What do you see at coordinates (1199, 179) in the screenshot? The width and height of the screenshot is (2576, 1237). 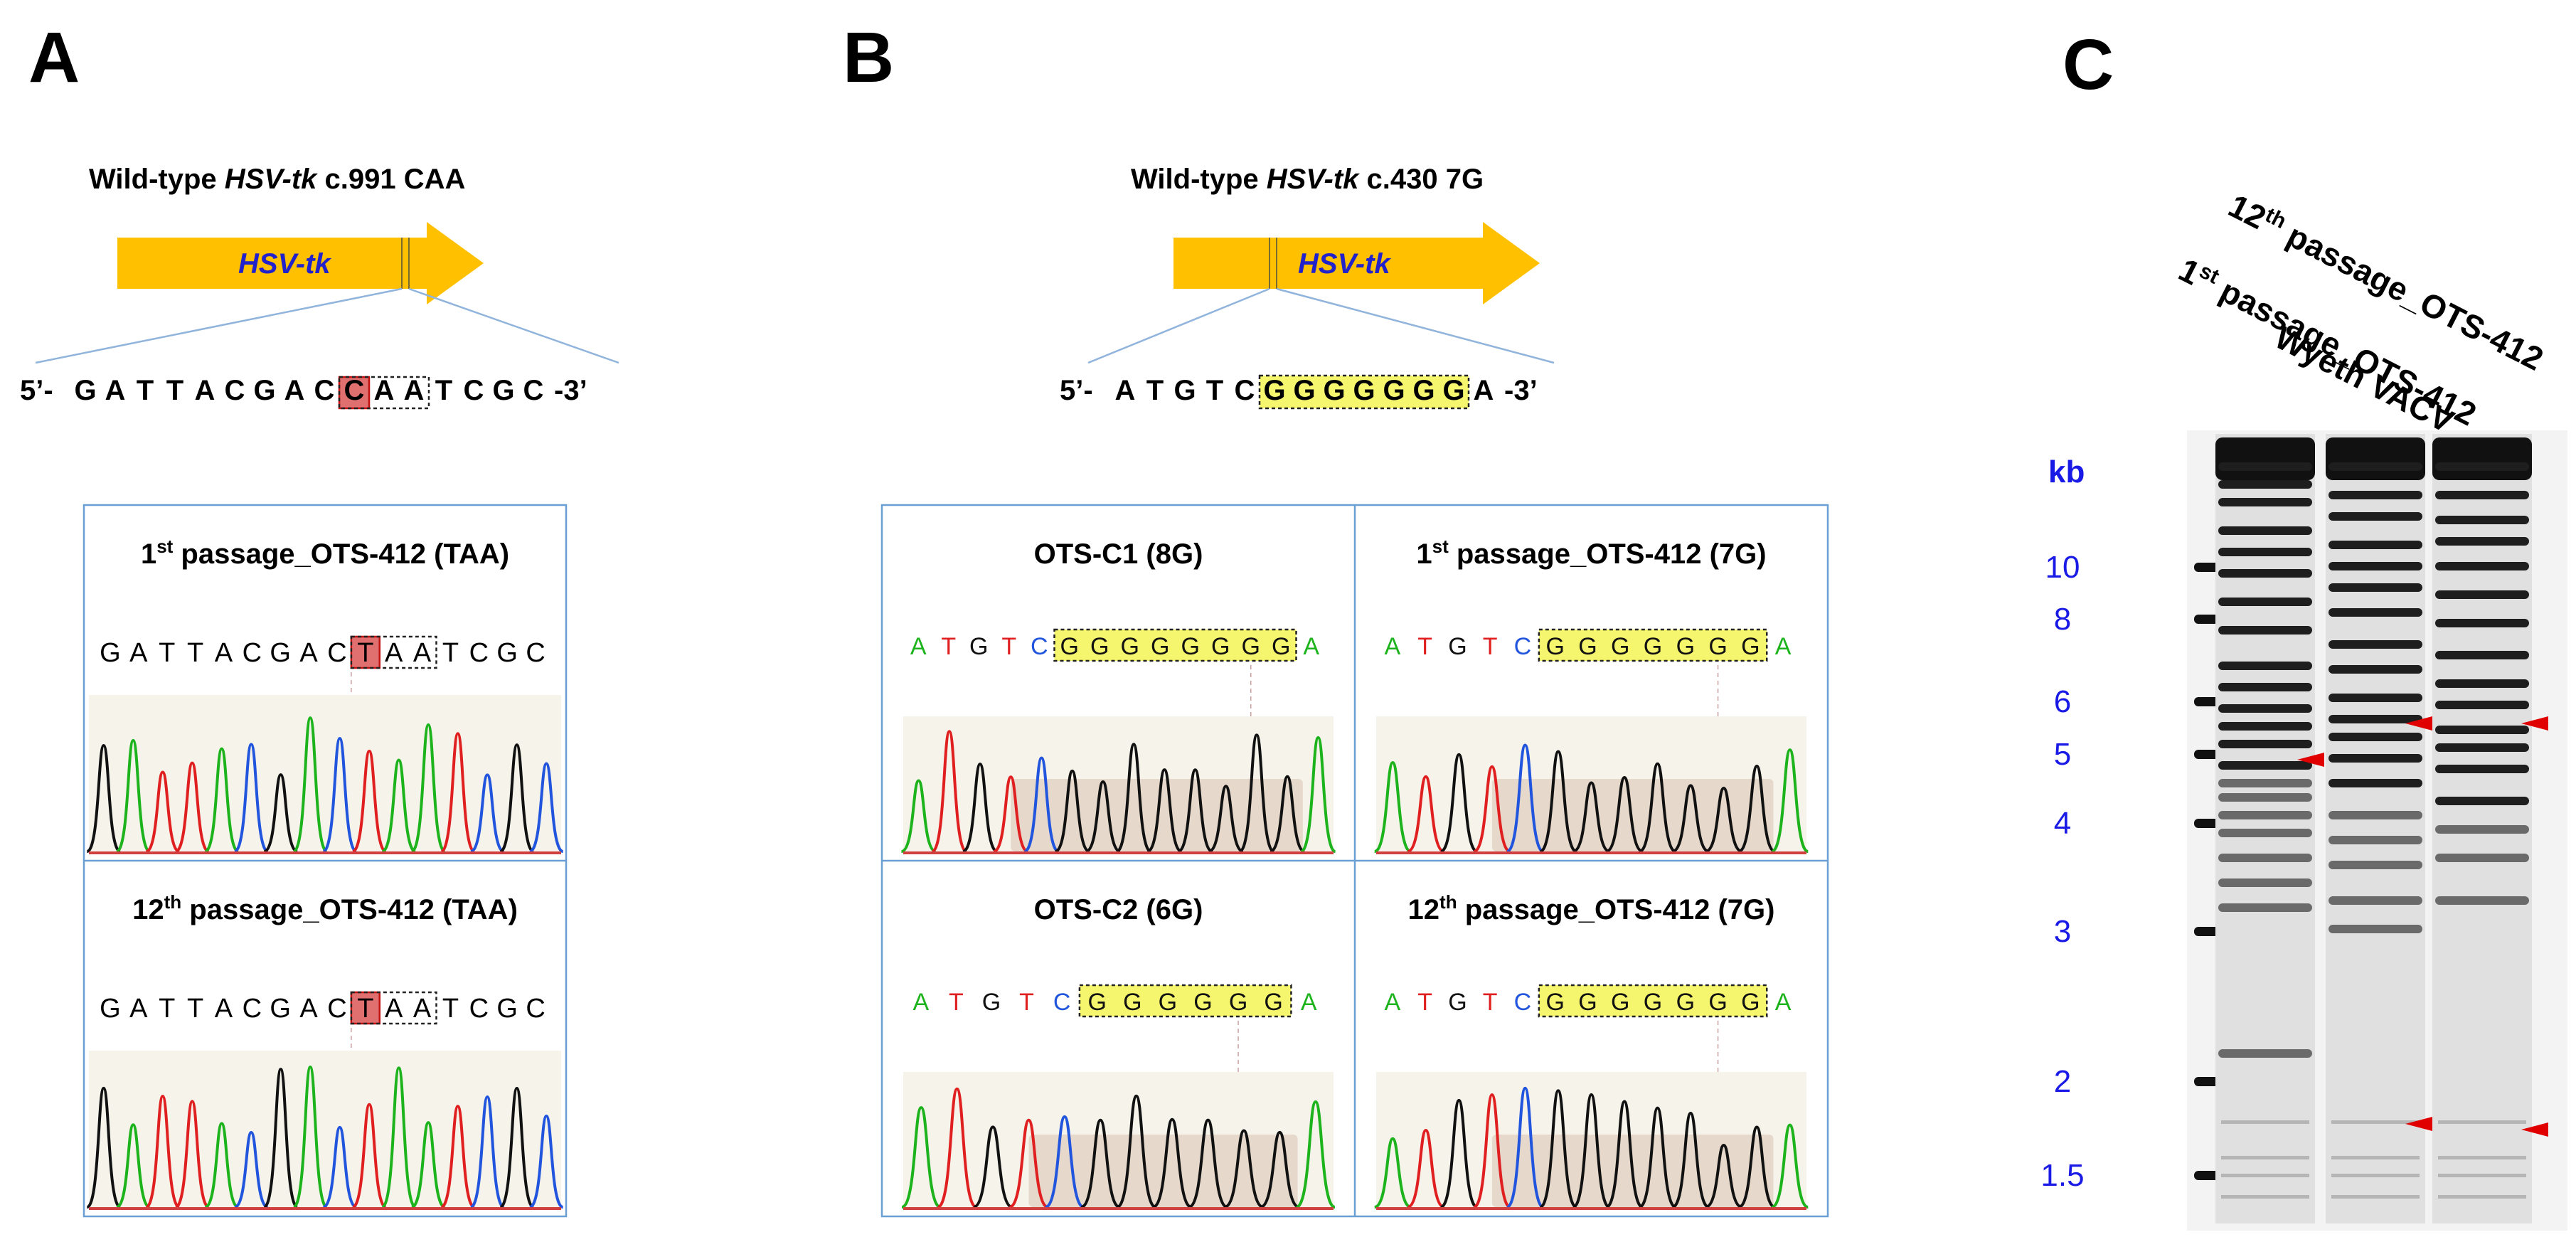 I see `panel-b-header-prefix: Wild-type` at bounding box center [1199, 179].